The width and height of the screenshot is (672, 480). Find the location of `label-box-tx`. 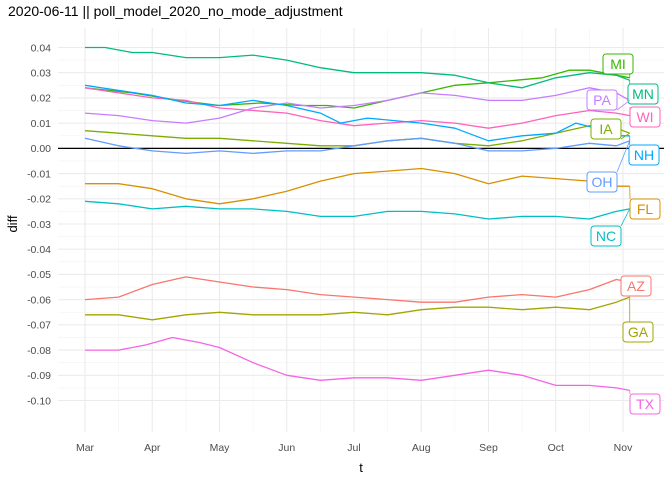

label-box-tx is located at coordinates (645, 404).